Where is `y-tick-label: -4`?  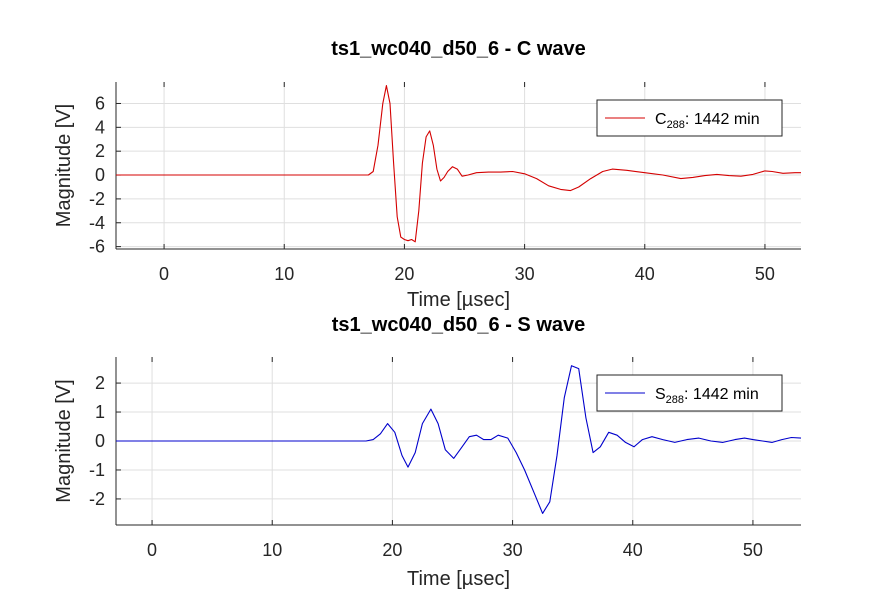 y-tick-label: -4 is located at coordinates (97, 223).